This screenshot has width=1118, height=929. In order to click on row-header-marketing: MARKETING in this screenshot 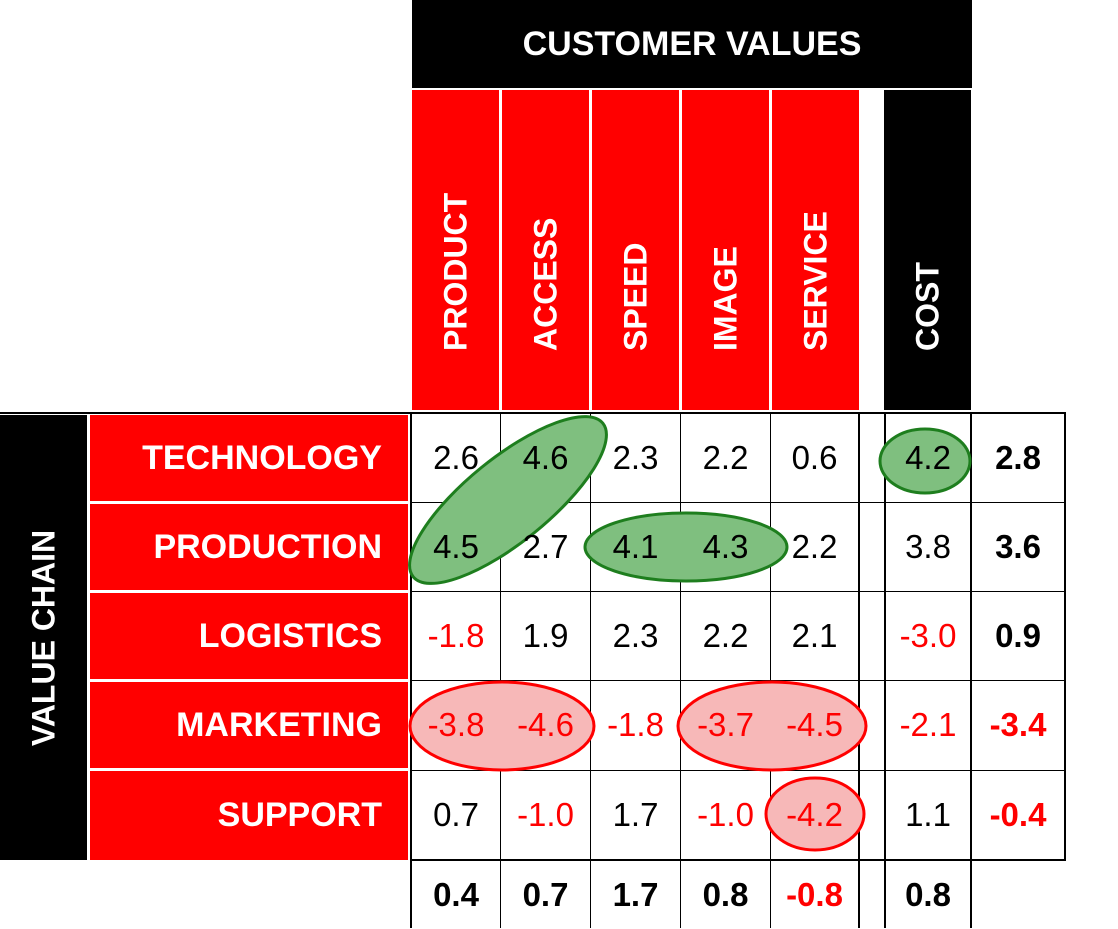, I will do `click(249, 725)`.